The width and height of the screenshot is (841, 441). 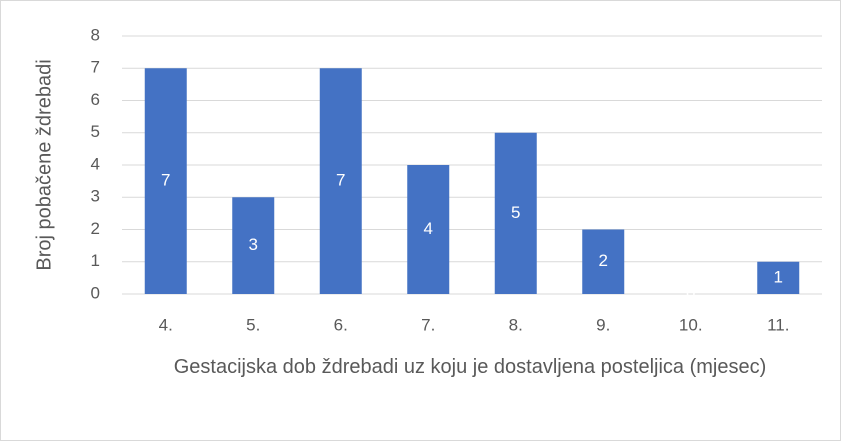 What do you see at coordinates (166, 324) in the screenshot?
I see `x-tick-label: 4.` at bounding box center [166, 324].